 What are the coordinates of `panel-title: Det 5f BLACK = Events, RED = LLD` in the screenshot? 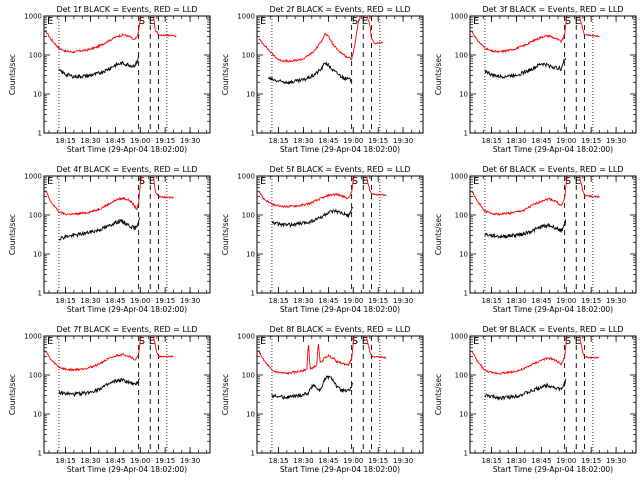 It's located at (339, 169).